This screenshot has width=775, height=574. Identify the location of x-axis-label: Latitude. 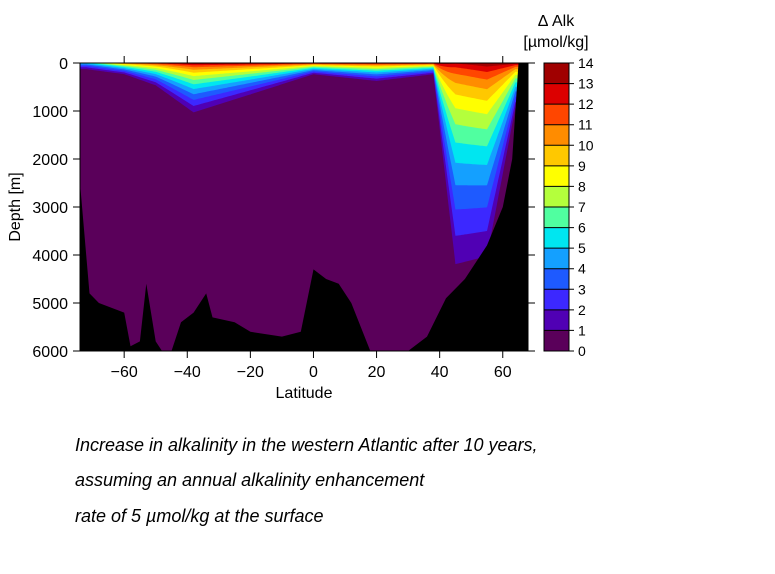
(304, 393).